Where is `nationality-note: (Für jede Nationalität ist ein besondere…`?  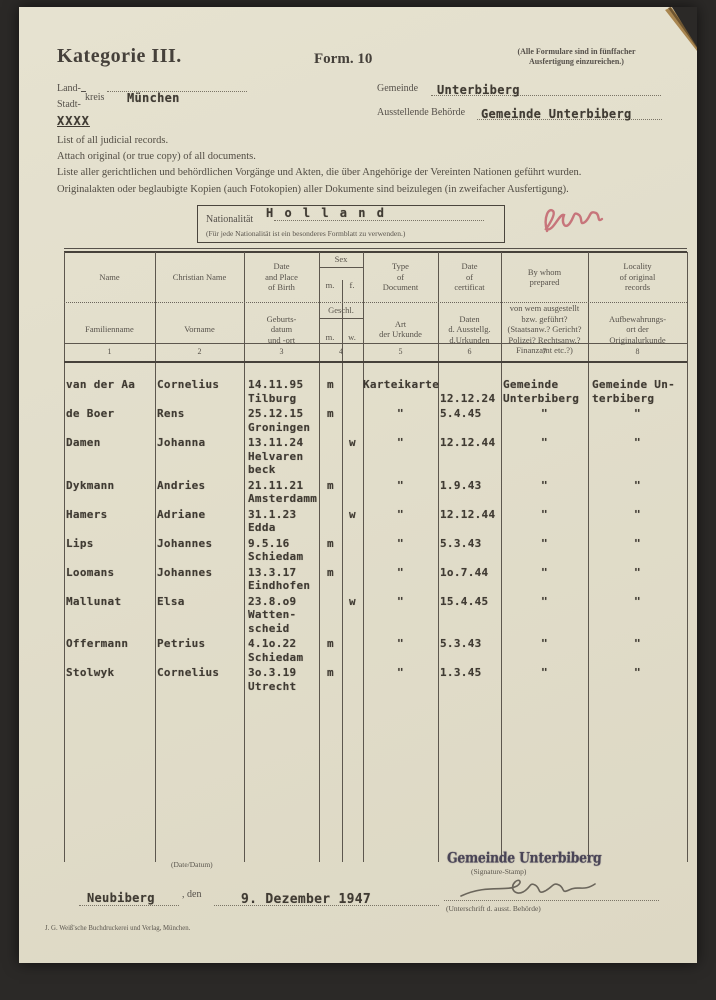 nationality-note: (Für jede Nationalität ist ein besondere… is located at coordinates (306, 233).